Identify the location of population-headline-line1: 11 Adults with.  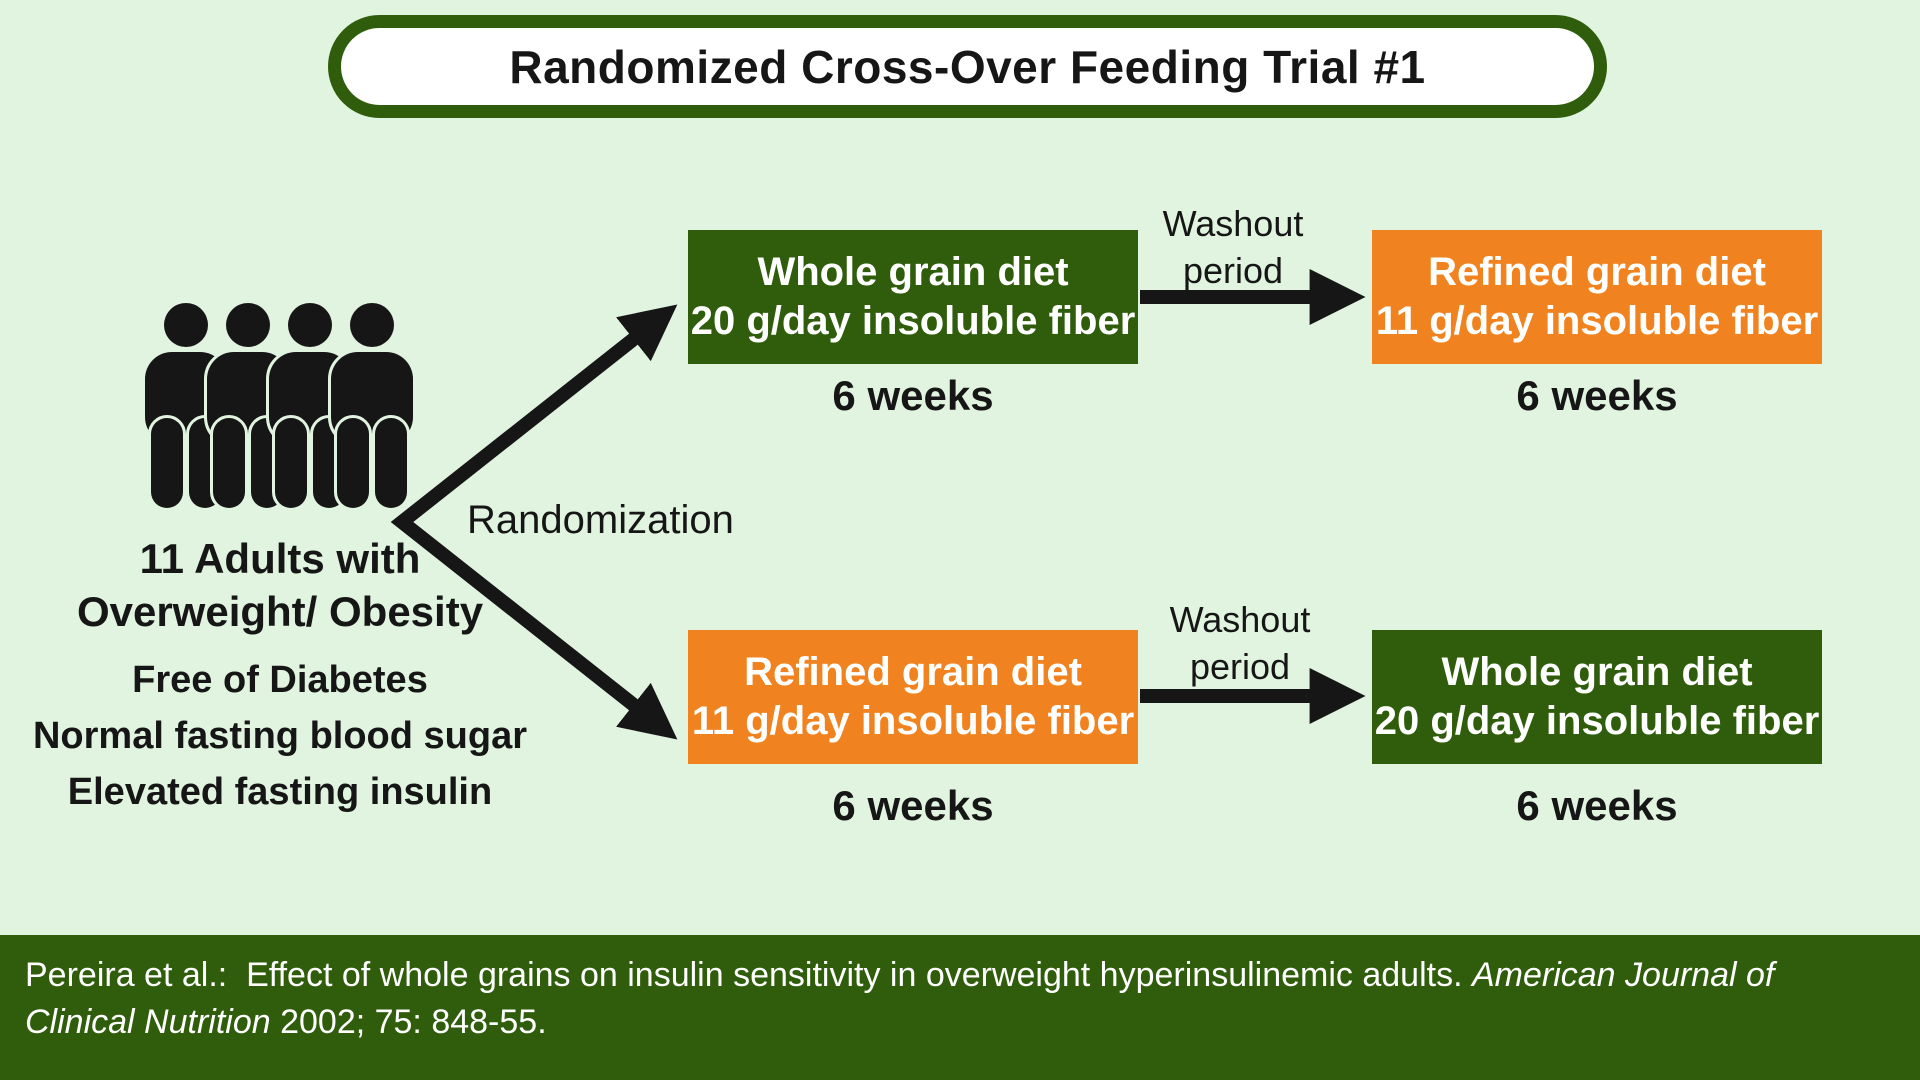
(280, 558).